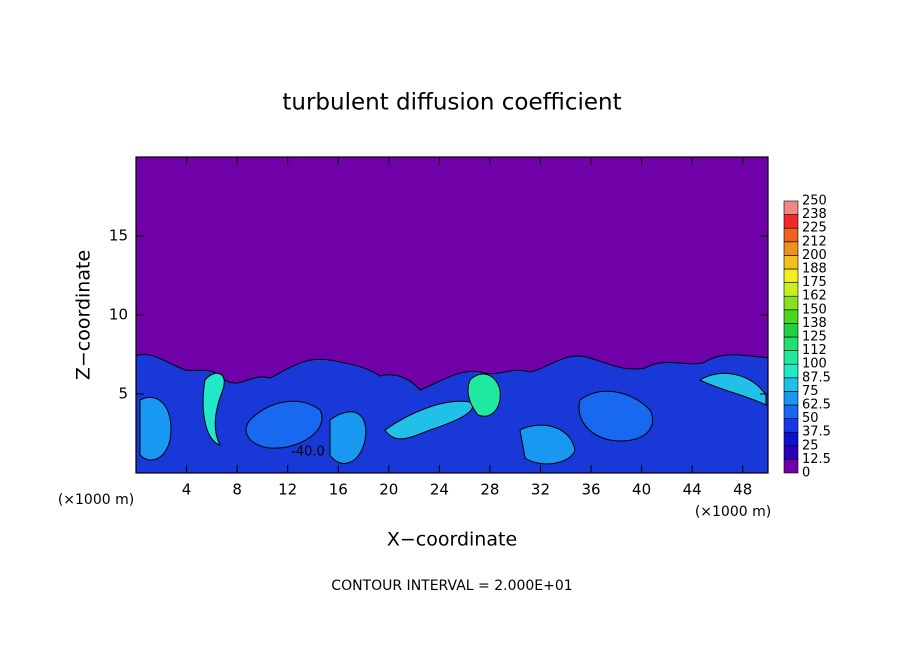 This screenshot has width=904, height=654. I want to click on colorbar-label: 25, so click(810, 445).